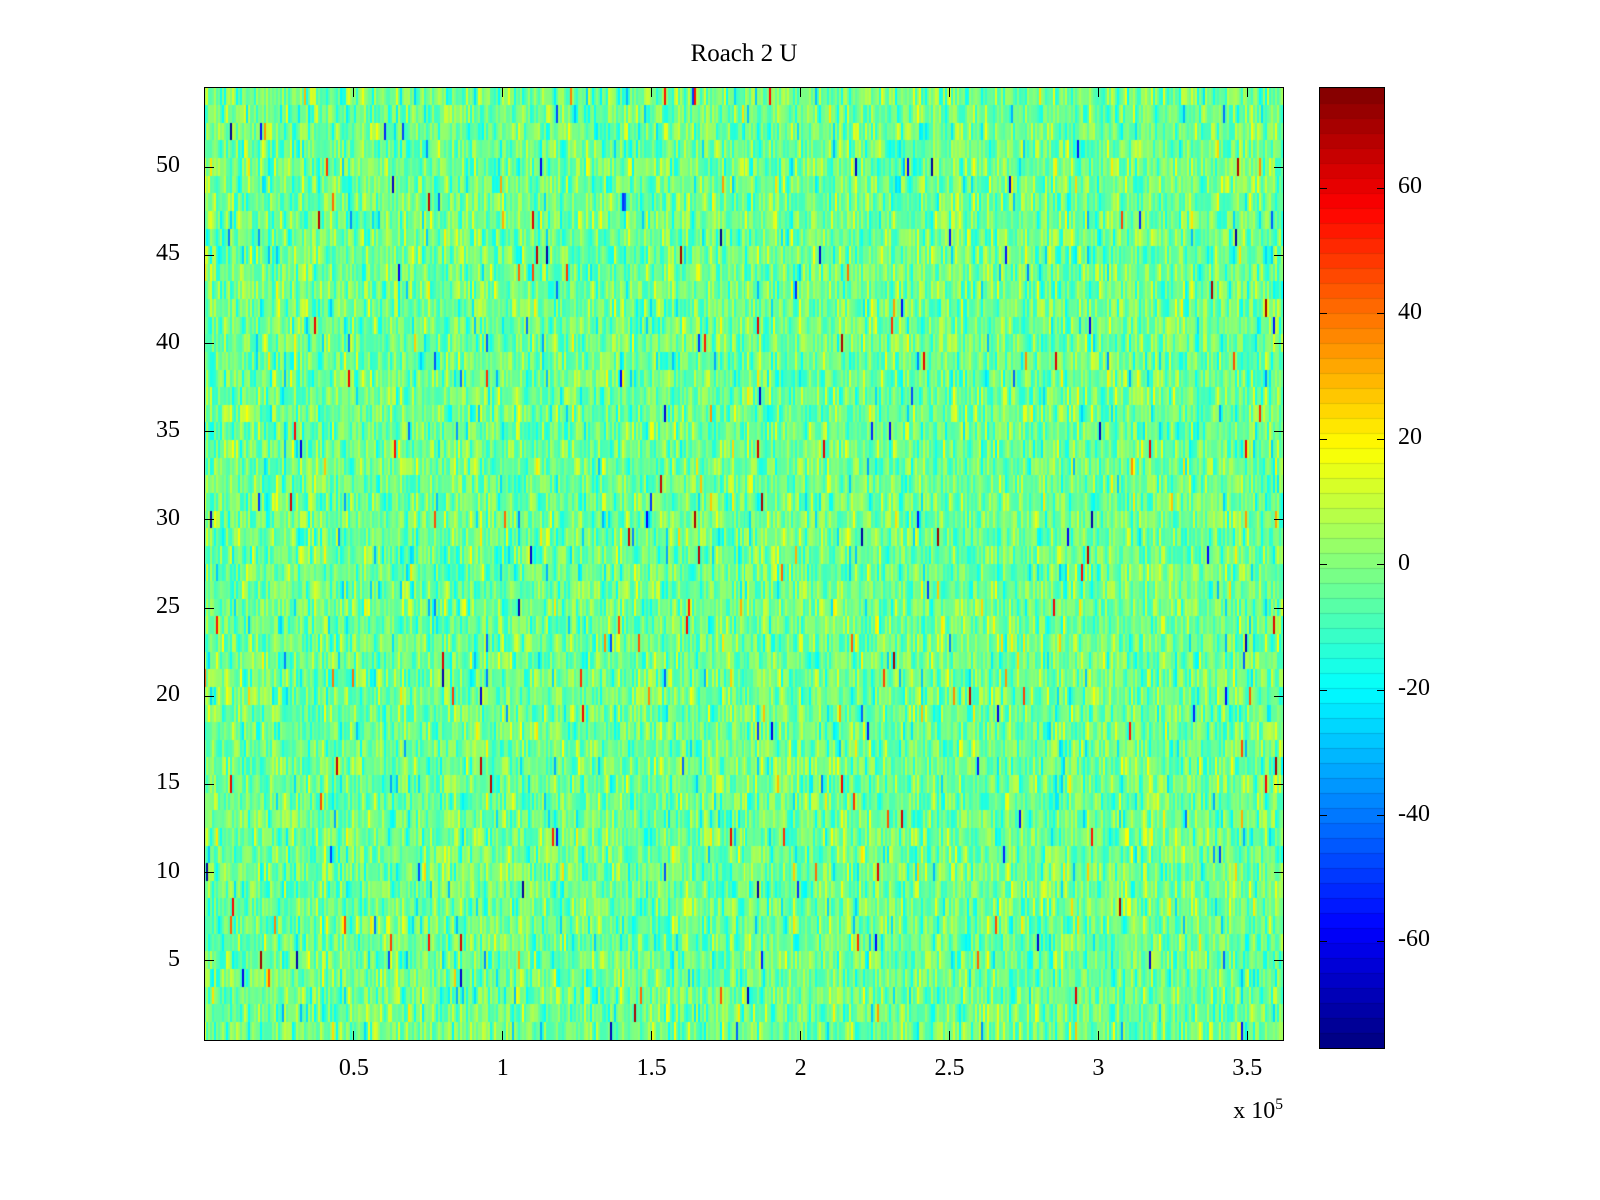 The width and height of the screenshot is (1600, 1200). I want to click on x-tick-label: 0.5, so click(353, 1068).